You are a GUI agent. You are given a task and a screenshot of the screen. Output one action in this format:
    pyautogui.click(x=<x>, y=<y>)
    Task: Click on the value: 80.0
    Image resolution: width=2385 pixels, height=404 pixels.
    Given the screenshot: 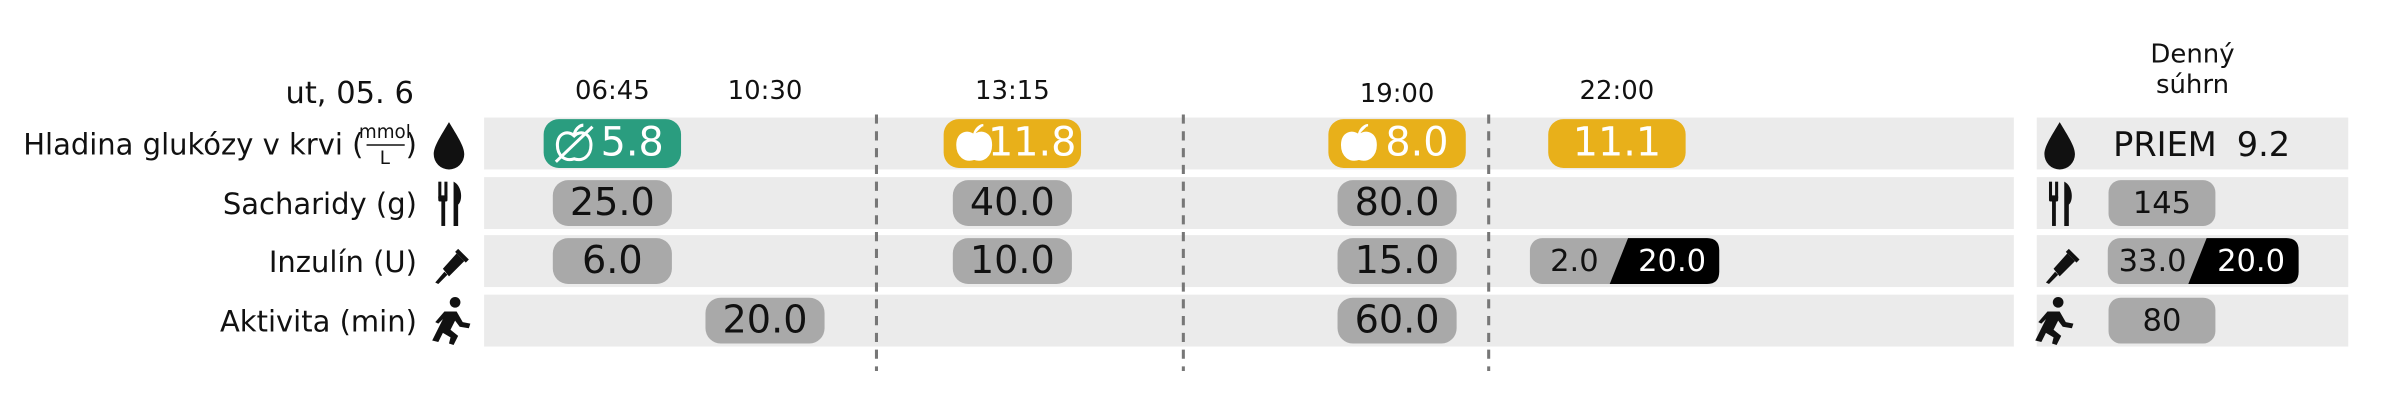 What is the action you would take?
    pyautogui.click(x=1397, y=202)
    